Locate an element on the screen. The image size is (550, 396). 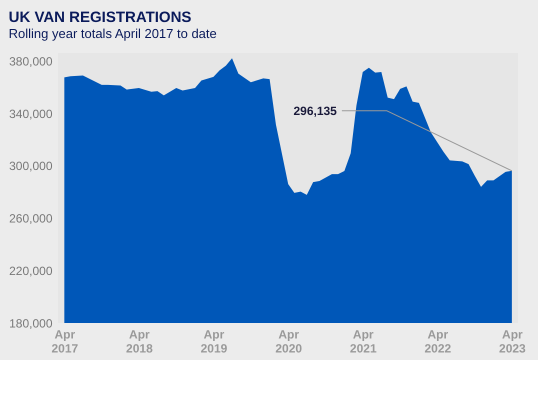
x-tick-label: Apr 2021 is located at coordinates (363, 342).